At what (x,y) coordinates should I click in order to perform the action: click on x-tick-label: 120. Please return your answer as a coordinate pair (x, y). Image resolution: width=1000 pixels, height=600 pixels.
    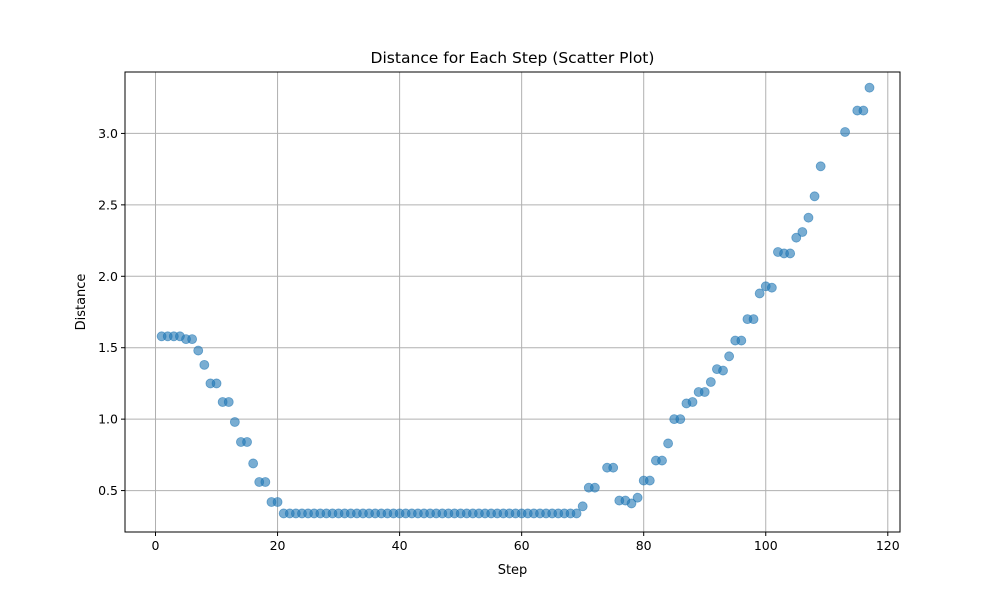
    Looking at the image, I should click on (888, 545).